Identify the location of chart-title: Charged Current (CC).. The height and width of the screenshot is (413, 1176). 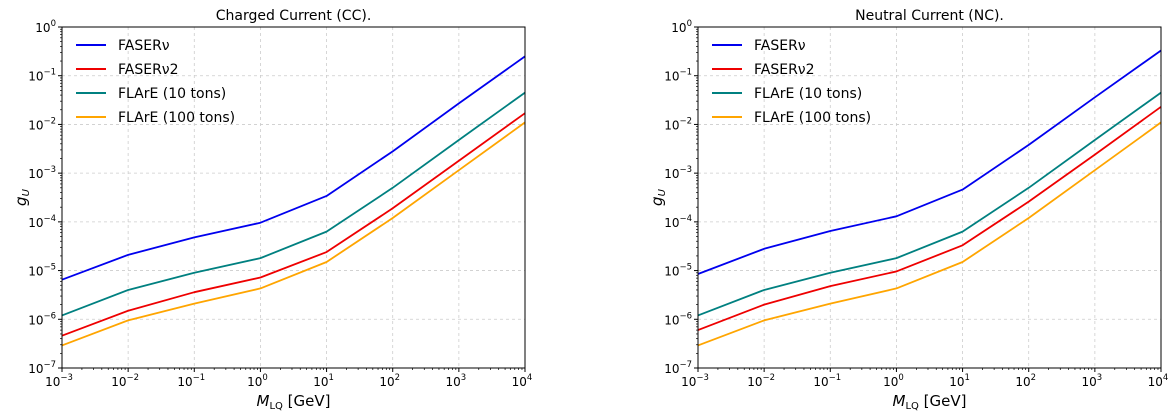
(294, 16).